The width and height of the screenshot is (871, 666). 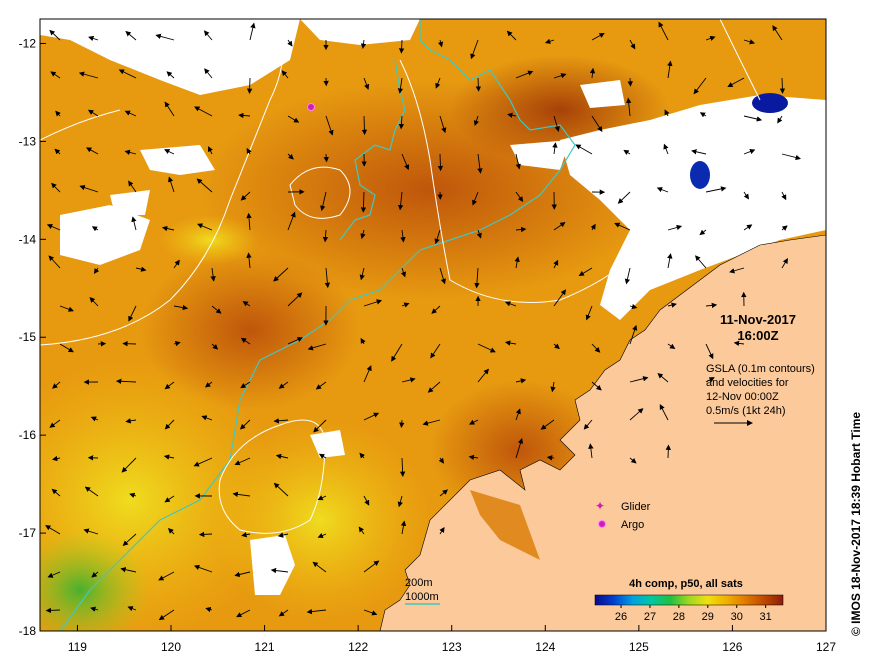 I want to click on argo-legend-symbol, so click(x=602, y=524).